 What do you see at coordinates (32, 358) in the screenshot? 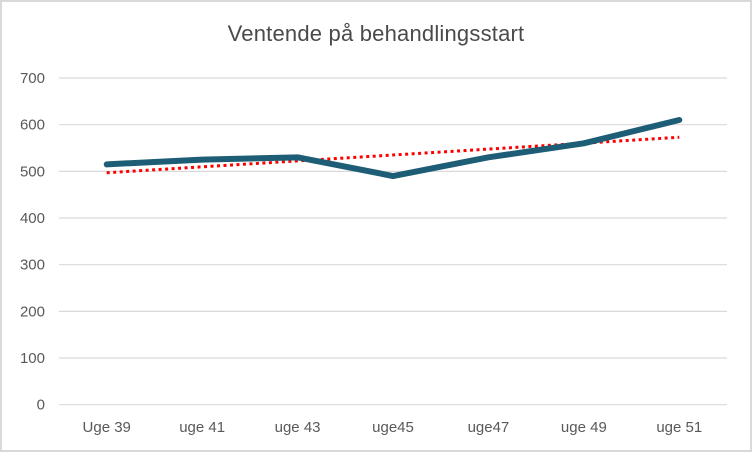
I see `y-axis-tick-label: 100` at bounding box center [32, 358].